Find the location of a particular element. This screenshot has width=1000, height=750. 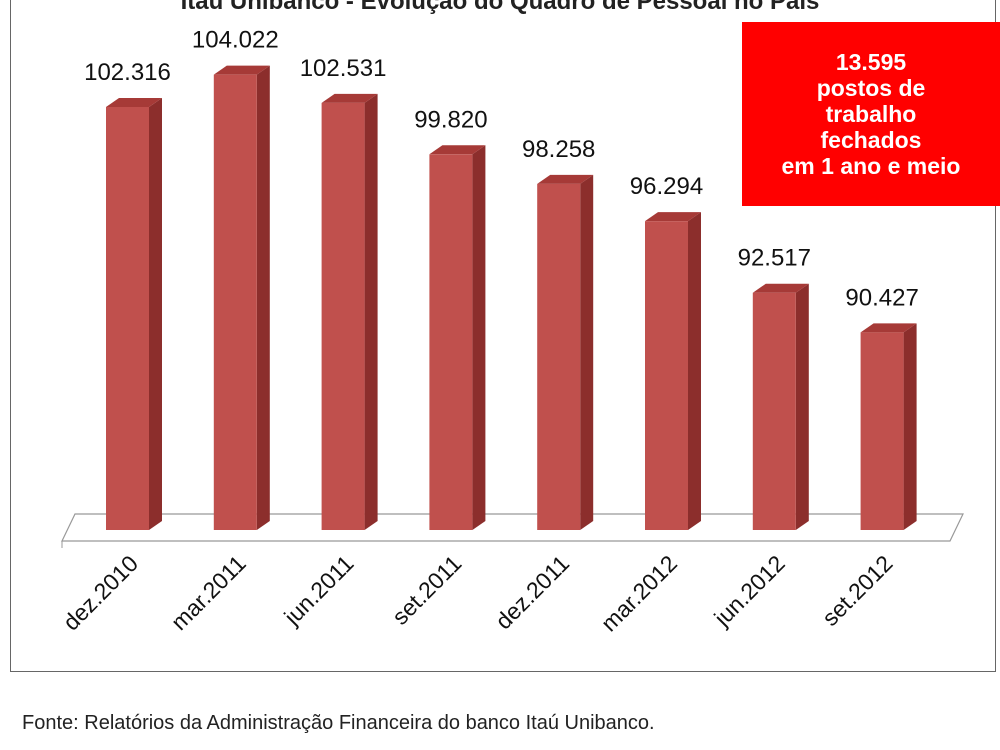

x-tick-label: dez.2011 is located at coordinates (532, 592).